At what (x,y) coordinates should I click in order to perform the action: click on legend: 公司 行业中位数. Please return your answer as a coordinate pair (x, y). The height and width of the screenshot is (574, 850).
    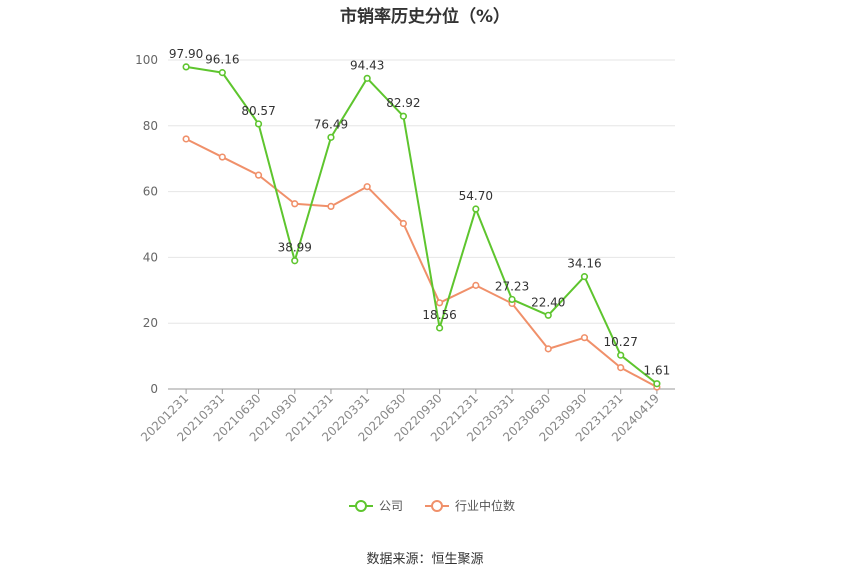
    Looking at the image, I should click on (432, 505).